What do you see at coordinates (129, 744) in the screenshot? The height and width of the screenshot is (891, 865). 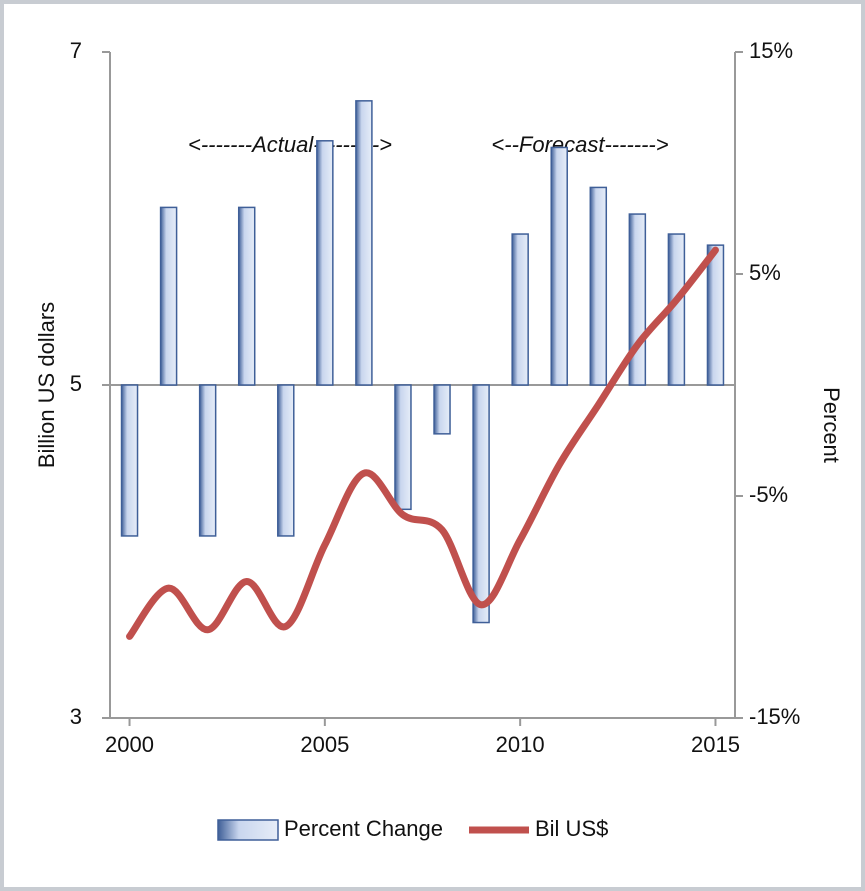 I see `x-tick-label: 2000` at bounding box center [129, 744].